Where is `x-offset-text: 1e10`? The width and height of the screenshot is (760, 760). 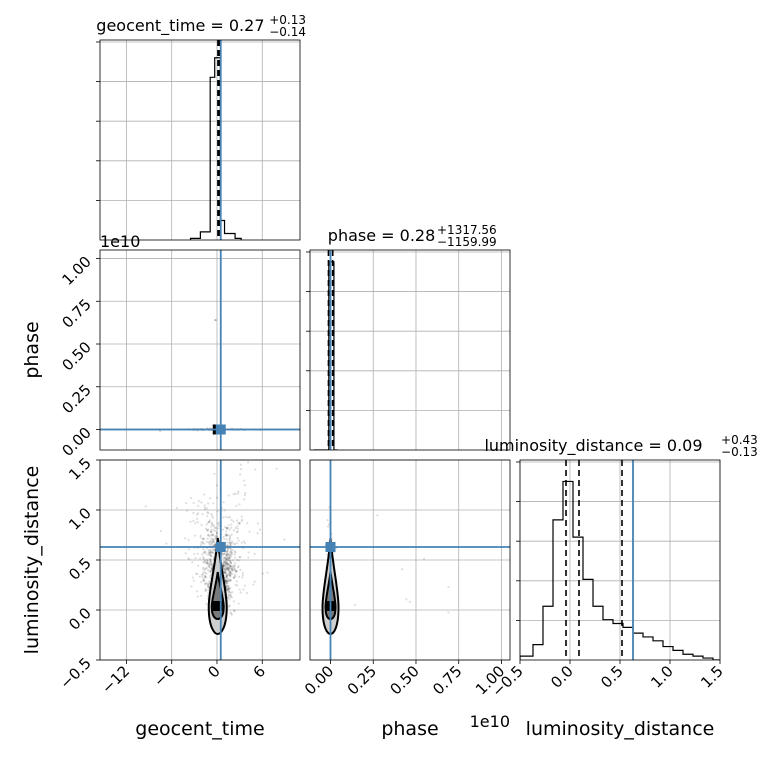 x-offset-text: 1e10 is located at coordinates (490, 721).